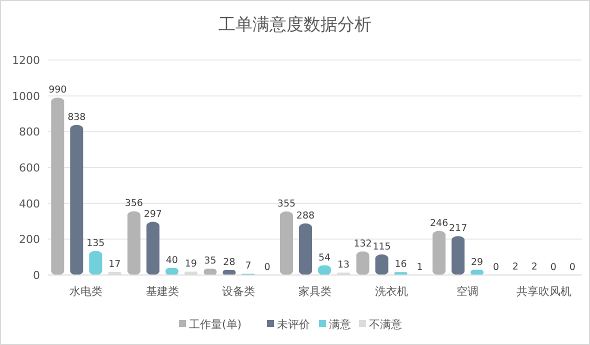 This screenshot has height=345, width=590. I want to click on data-label: 115, so click(381, 246).